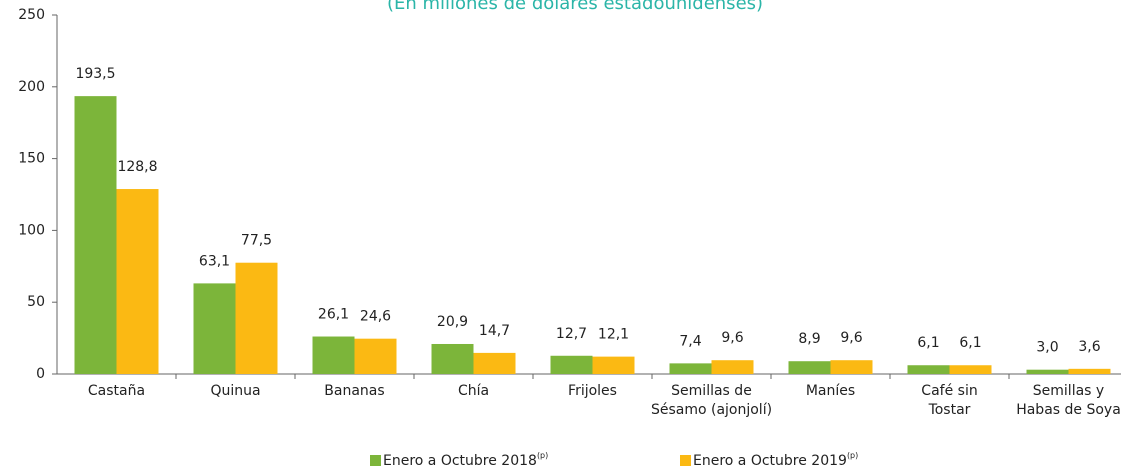  I want to click on x-tick-label: Castaña, so click(116, 391).